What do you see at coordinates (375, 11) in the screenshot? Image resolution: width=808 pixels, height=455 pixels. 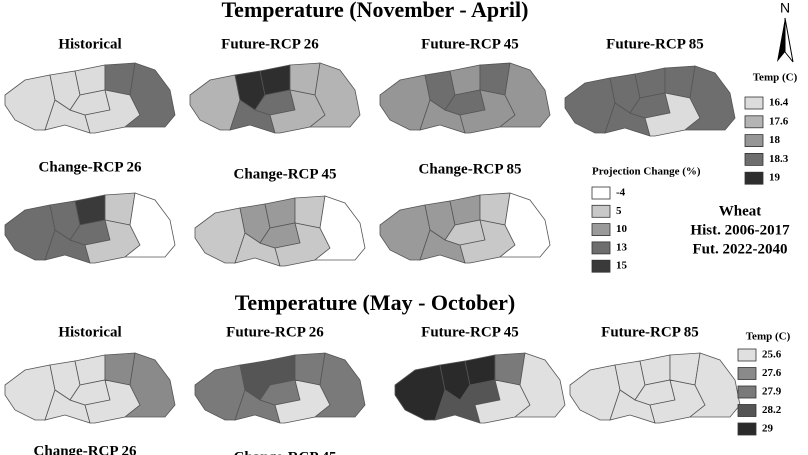 I see `section-title: Temperature (November - April)` at bounding box center [375, 11].